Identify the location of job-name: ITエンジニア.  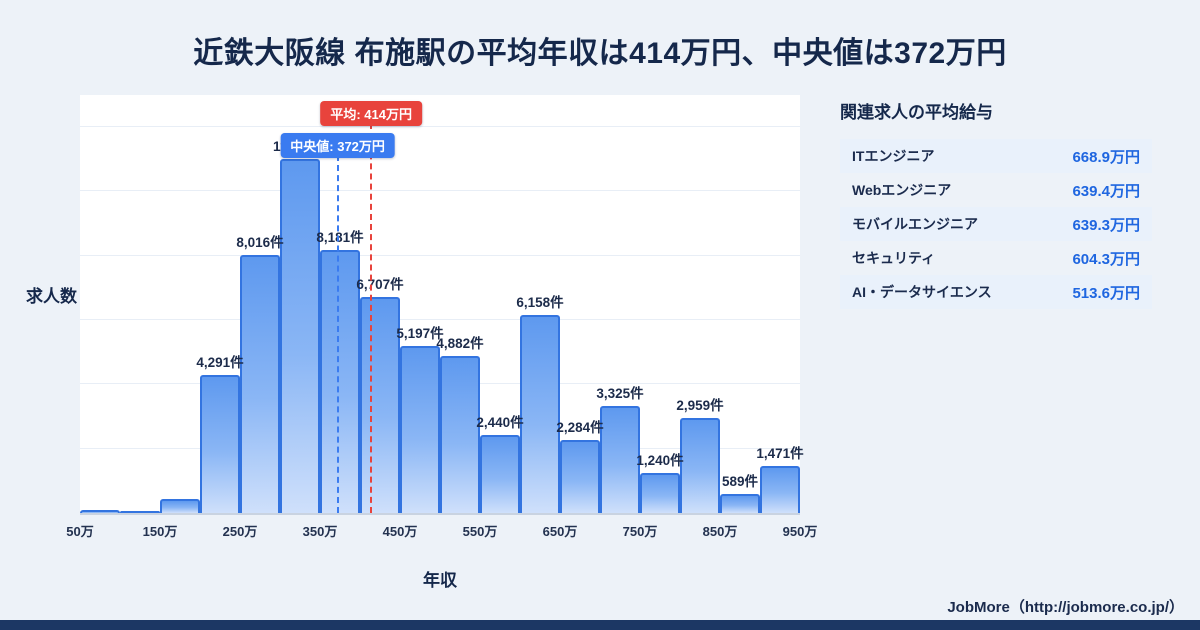
(893, 156).